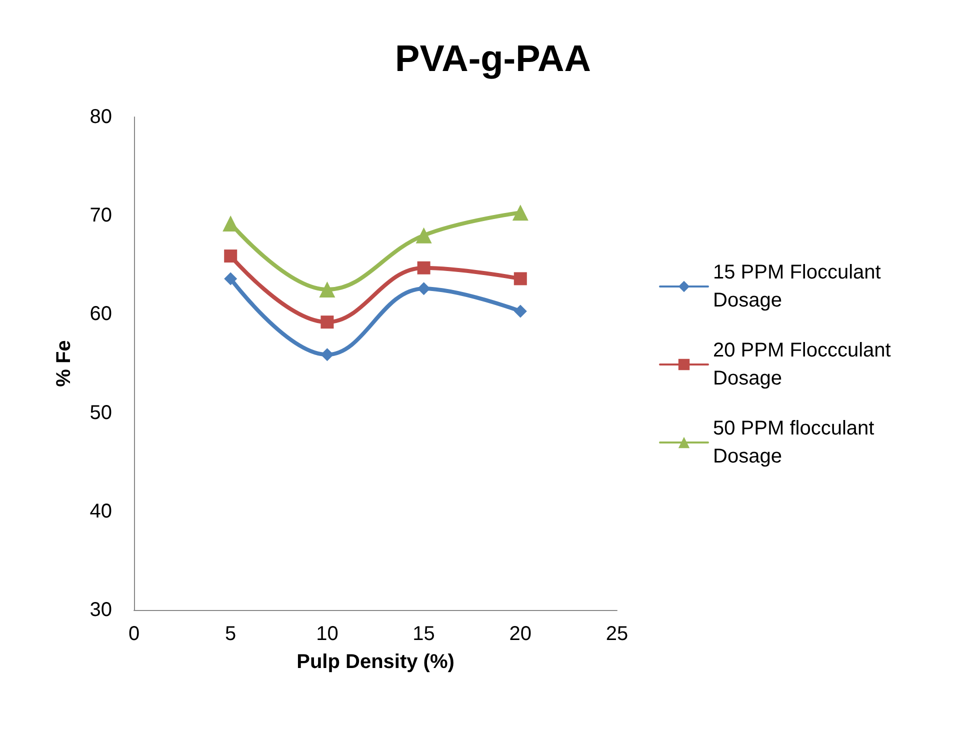 This screenshot has height=729, width=958. What do you see at coordinates (101, 215) in the screenshot?
I see `y-tick-label: 70` at bounding box center [101, 215].